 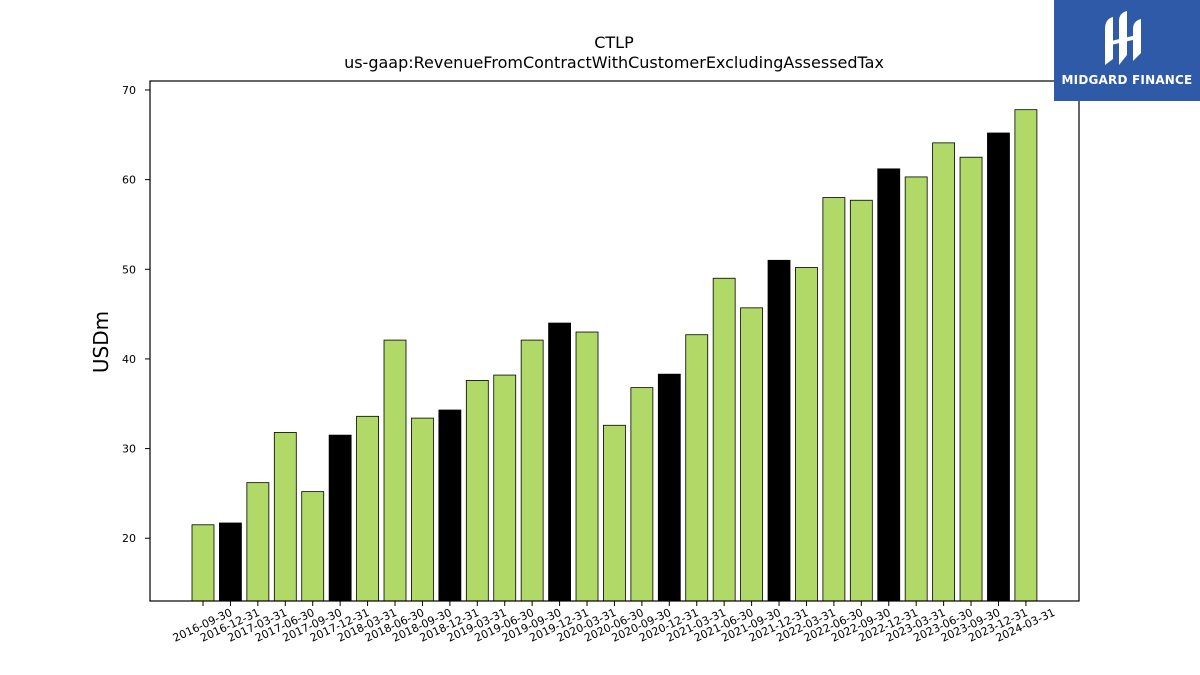 What do you see at coordinates (136, 314) in the screenshot?
I see `y-axis-ticks: 20 30 40 50 60 70` at bounding box center [136, 314].